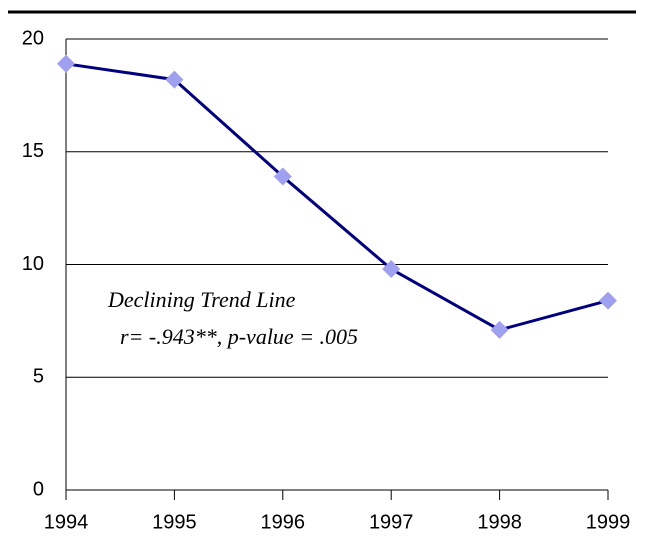  Describe the element at coordinates (283, 522) in the screenshot. I see `x-tick-label: 1996` at that location.